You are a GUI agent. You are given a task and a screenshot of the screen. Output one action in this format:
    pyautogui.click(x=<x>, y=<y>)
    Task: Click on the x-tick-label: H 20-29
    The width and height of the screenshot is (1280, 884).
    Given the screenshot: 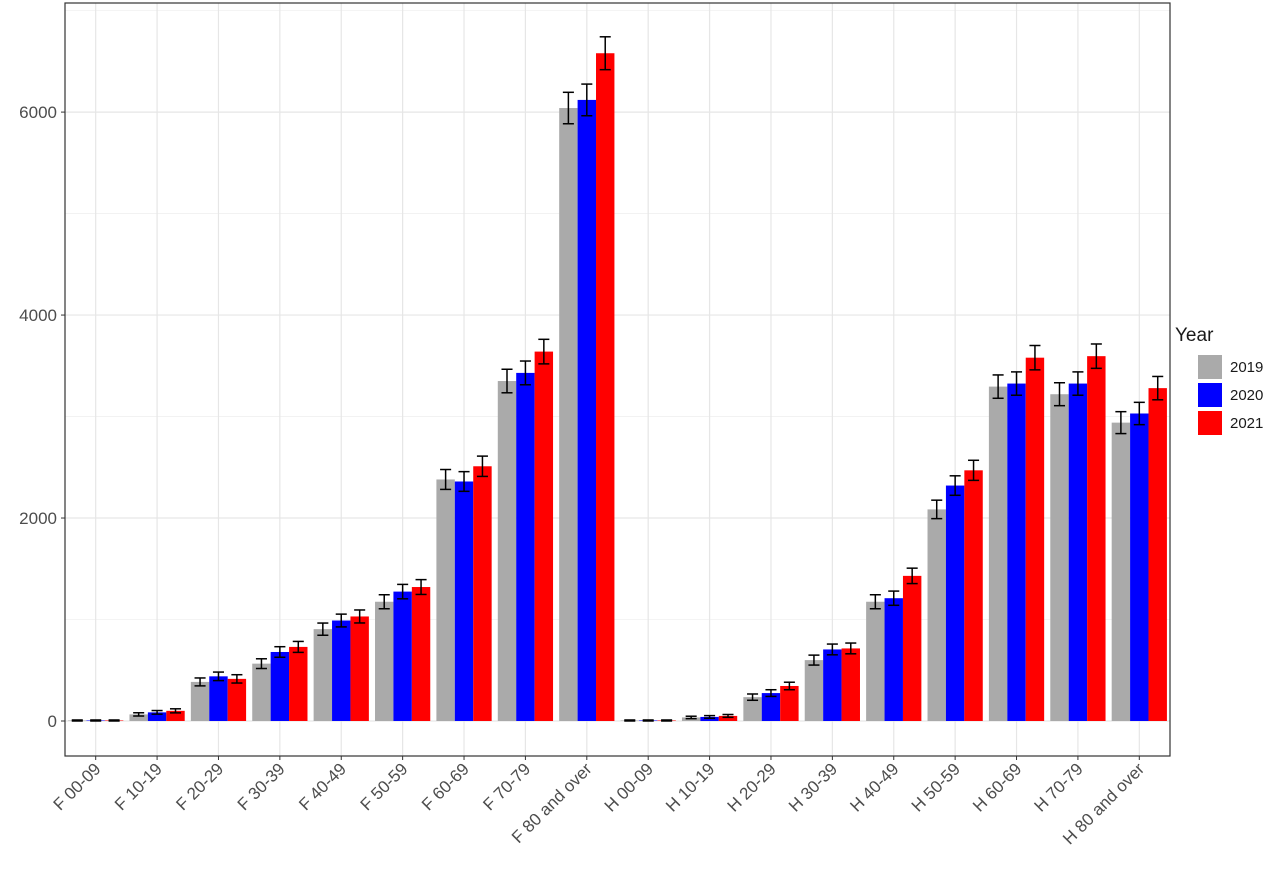 What is the action you would take?
    pyautogui.click(x=752, y=787)
    